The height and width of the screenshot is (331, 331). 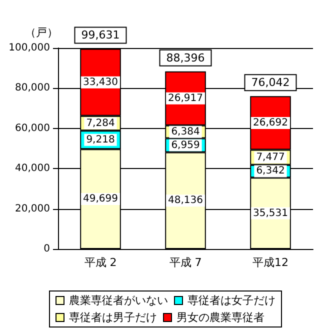 What do you see at coordinates (270, 122) in the screenshot?
I see `data-label: 26,692` at bounding box center [270, 122].